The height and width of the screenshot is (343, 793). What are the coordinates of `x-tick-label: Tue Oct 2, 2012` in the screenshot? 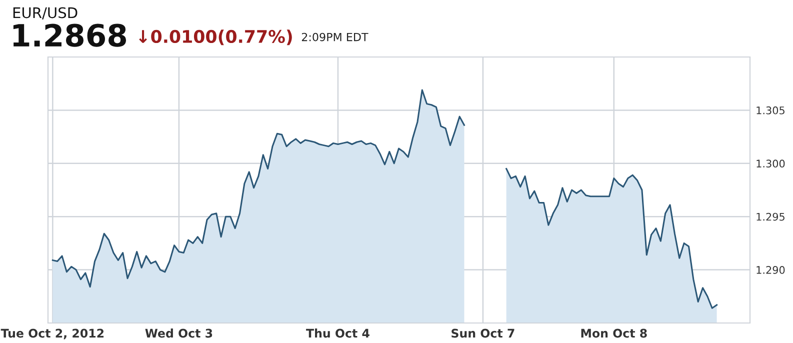 It's located at (52, 334).